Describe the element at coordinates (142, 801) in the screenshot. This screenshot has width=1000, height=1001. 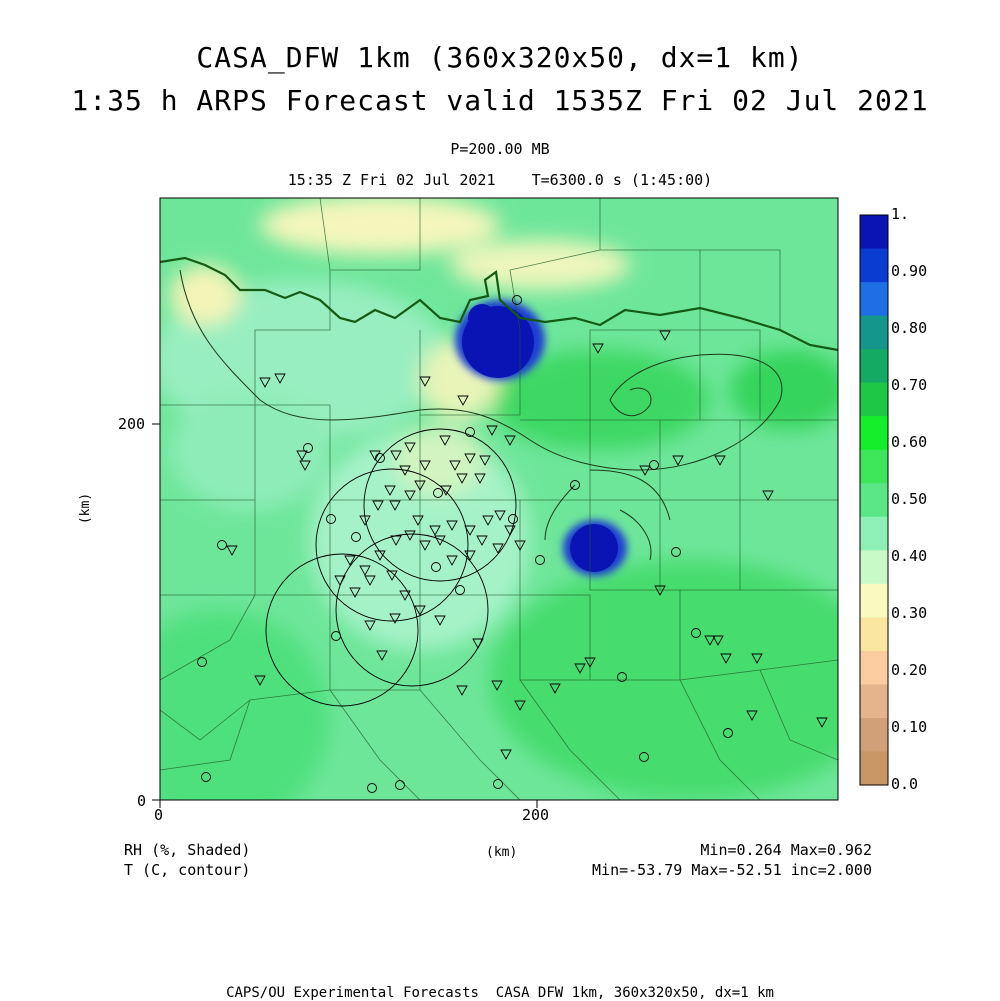
I see `y-tick-0: 0` at that location.